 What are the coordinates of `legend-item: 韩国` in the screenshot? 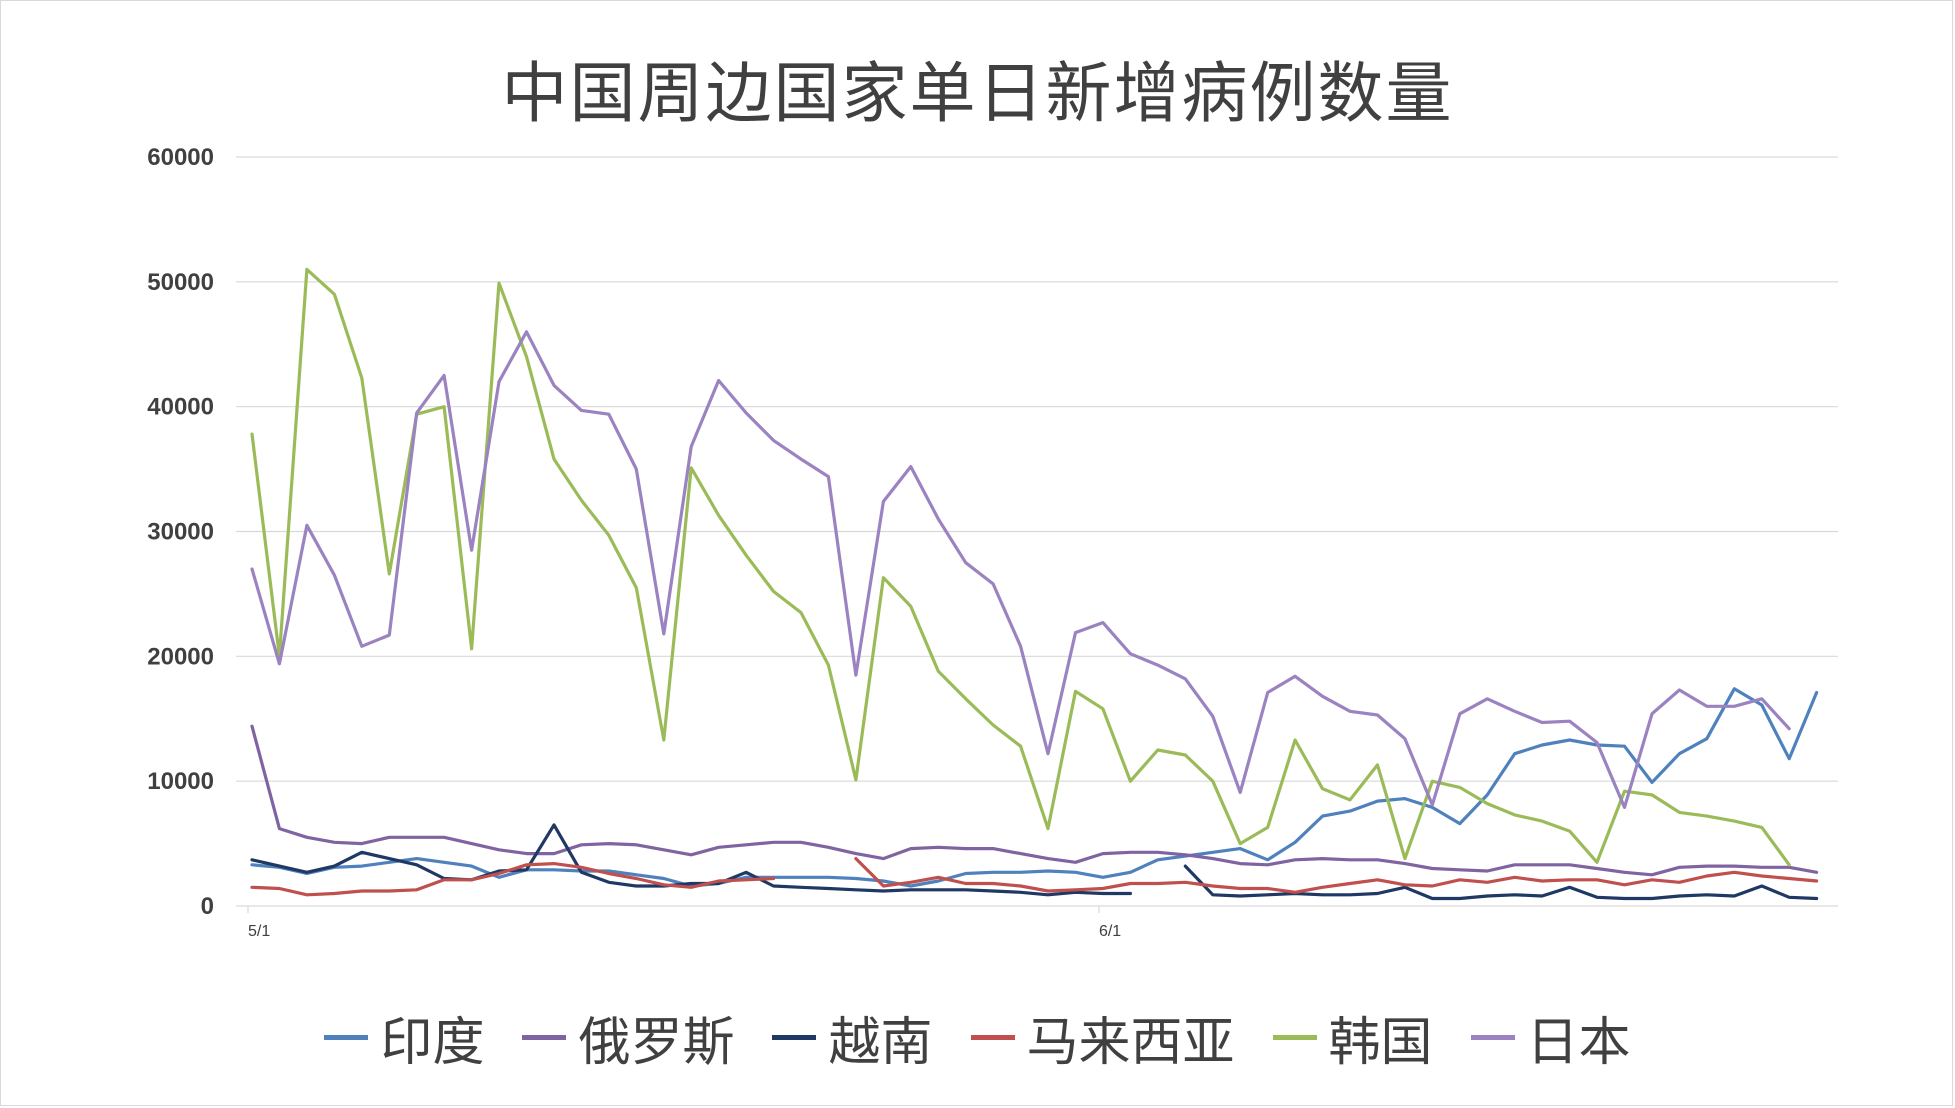 It's located at (1352, 1037).